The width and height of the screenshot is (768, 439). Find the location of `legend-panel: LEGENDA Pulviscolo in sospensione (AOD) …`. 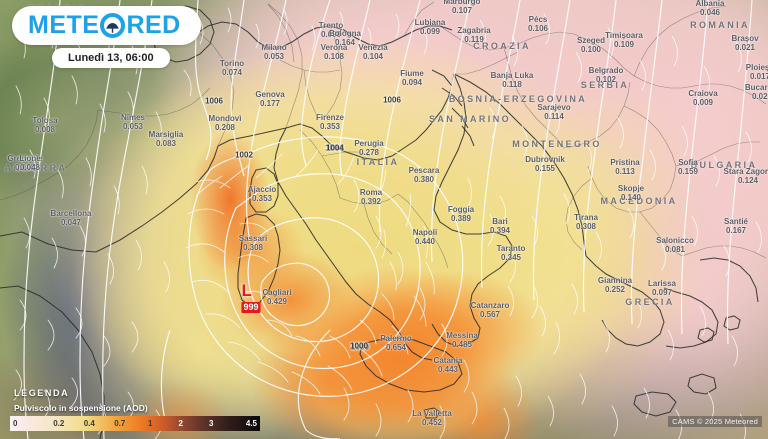

legend-panel: LEGENDA Pulviscolo in sospensione (AOD) … is located at coordinates (134, 409).